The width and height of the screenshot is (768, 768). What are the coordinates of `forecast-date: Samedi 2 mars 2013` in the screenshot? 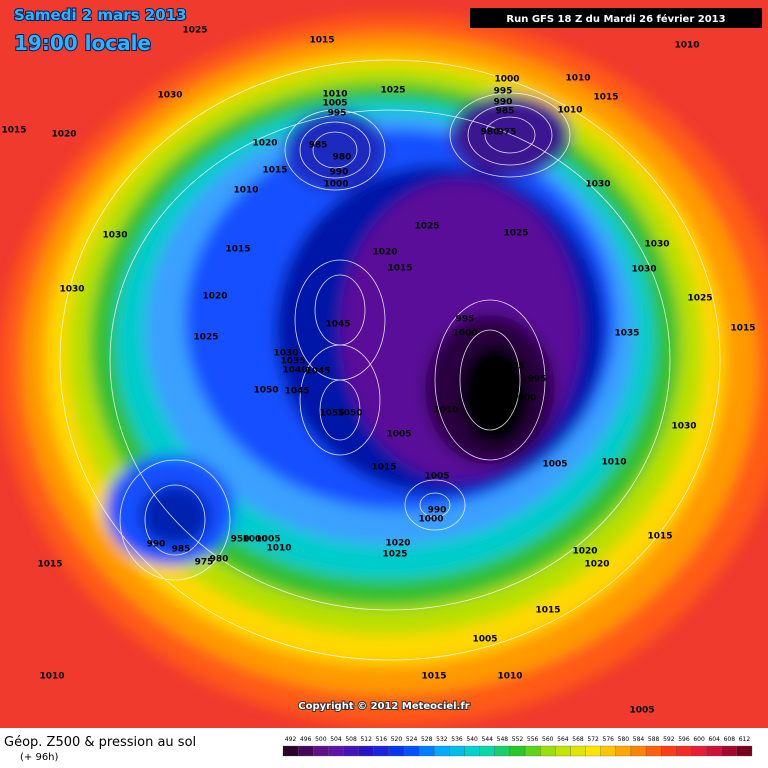 It's located at (100, 15).